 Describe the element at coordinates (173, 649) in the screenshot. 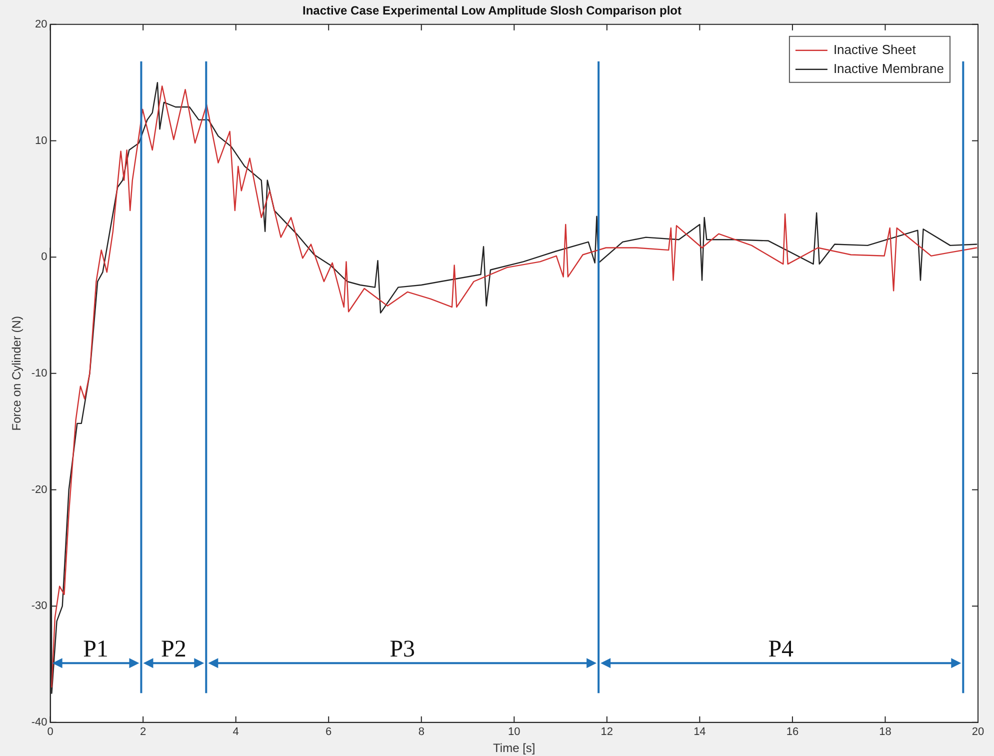

I see `annotation: P2` at that location.